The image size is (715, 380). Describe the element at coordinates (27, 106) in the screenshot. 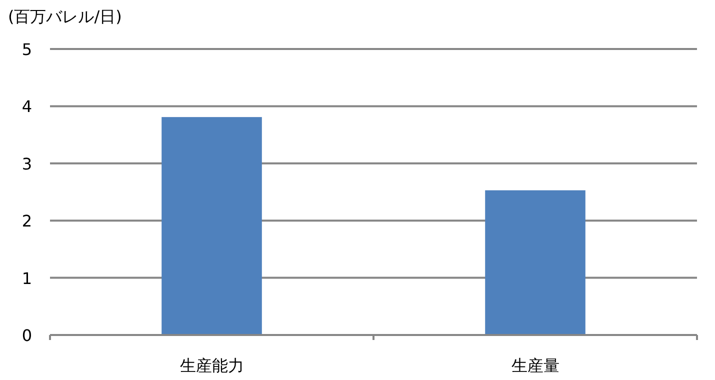

I see `y-tick-label: 4` at that location.